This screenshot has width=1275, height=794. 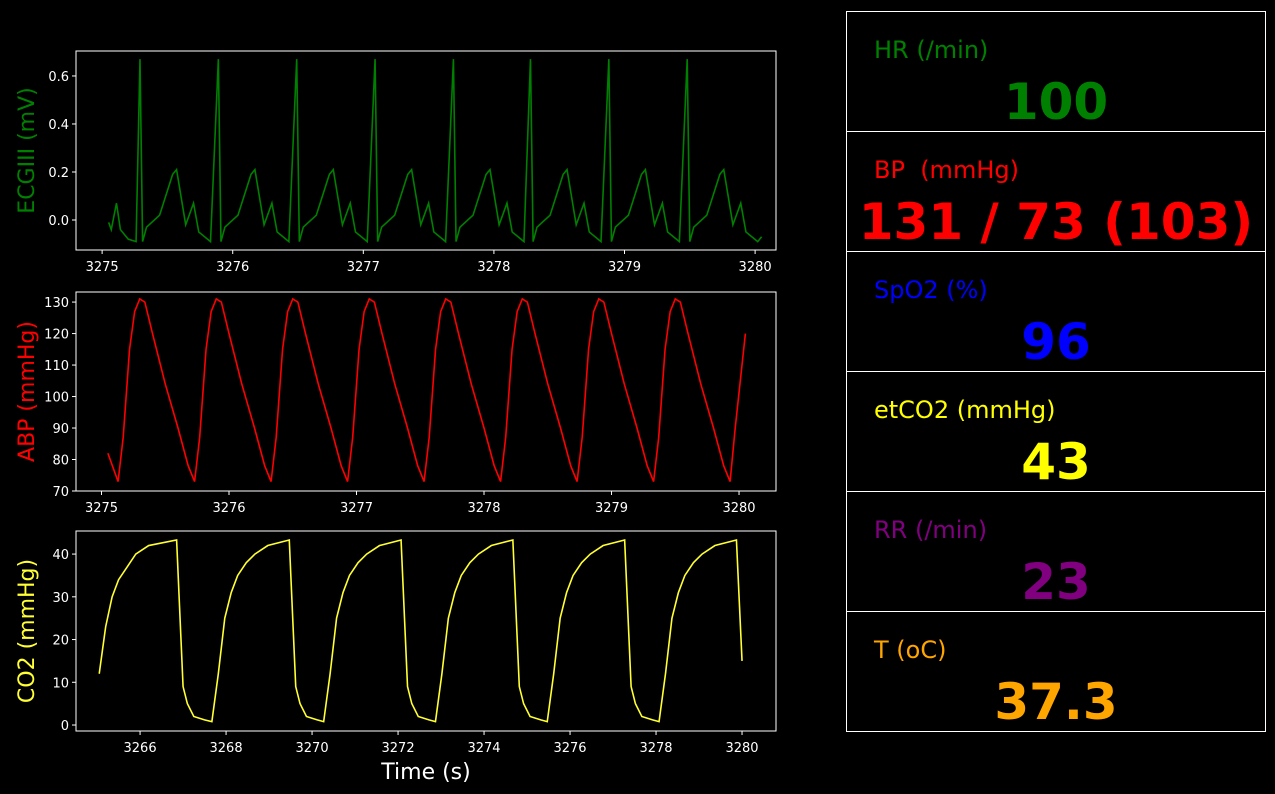 What do you see at coordinates (58, 77) in the screenshot?
I see `y-tick-label: 0.6` at bounding box center [58, 77].